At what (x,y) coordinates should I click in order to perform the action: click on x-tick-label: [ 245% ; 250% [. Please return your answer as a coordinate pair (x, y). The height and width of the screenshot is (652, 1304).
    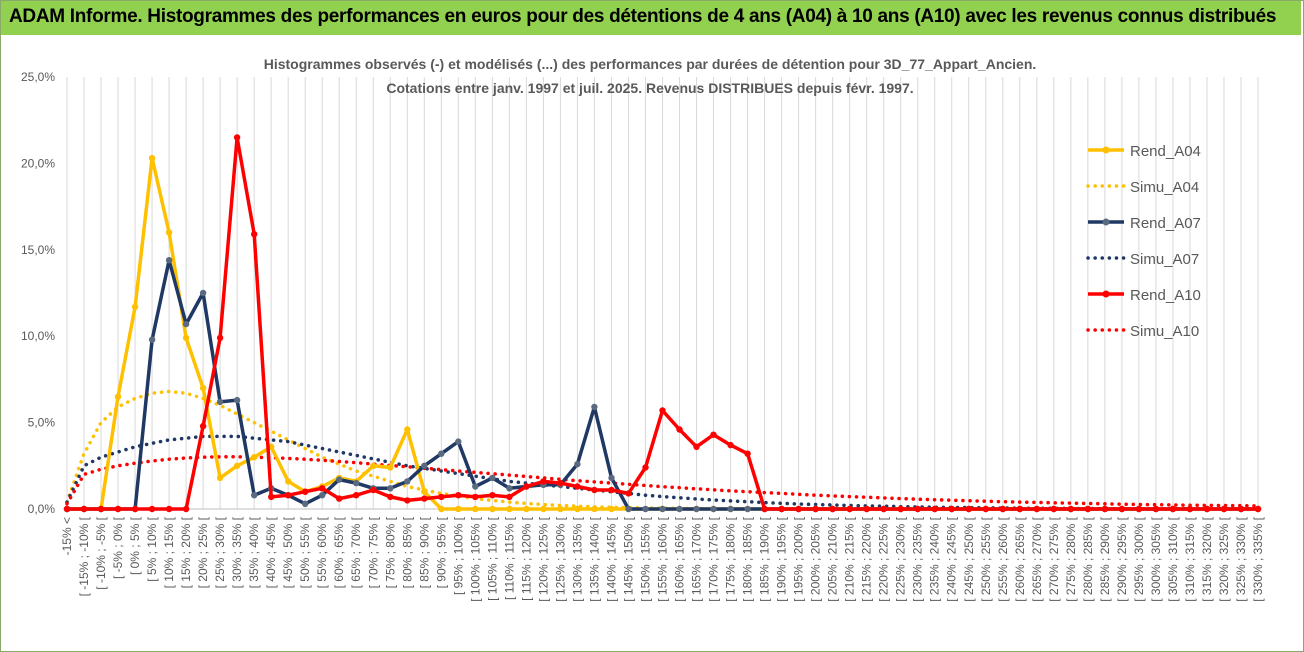
    Looking at the image, I should click on (969, 558).